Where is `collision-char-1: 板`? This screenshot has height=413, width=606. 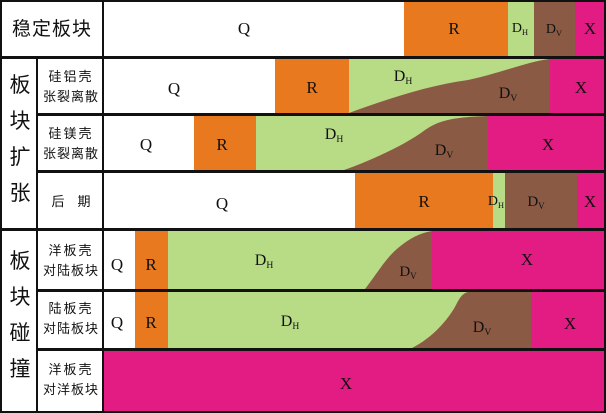 collision-char-1: 板 is located at coordinates (20, 261).